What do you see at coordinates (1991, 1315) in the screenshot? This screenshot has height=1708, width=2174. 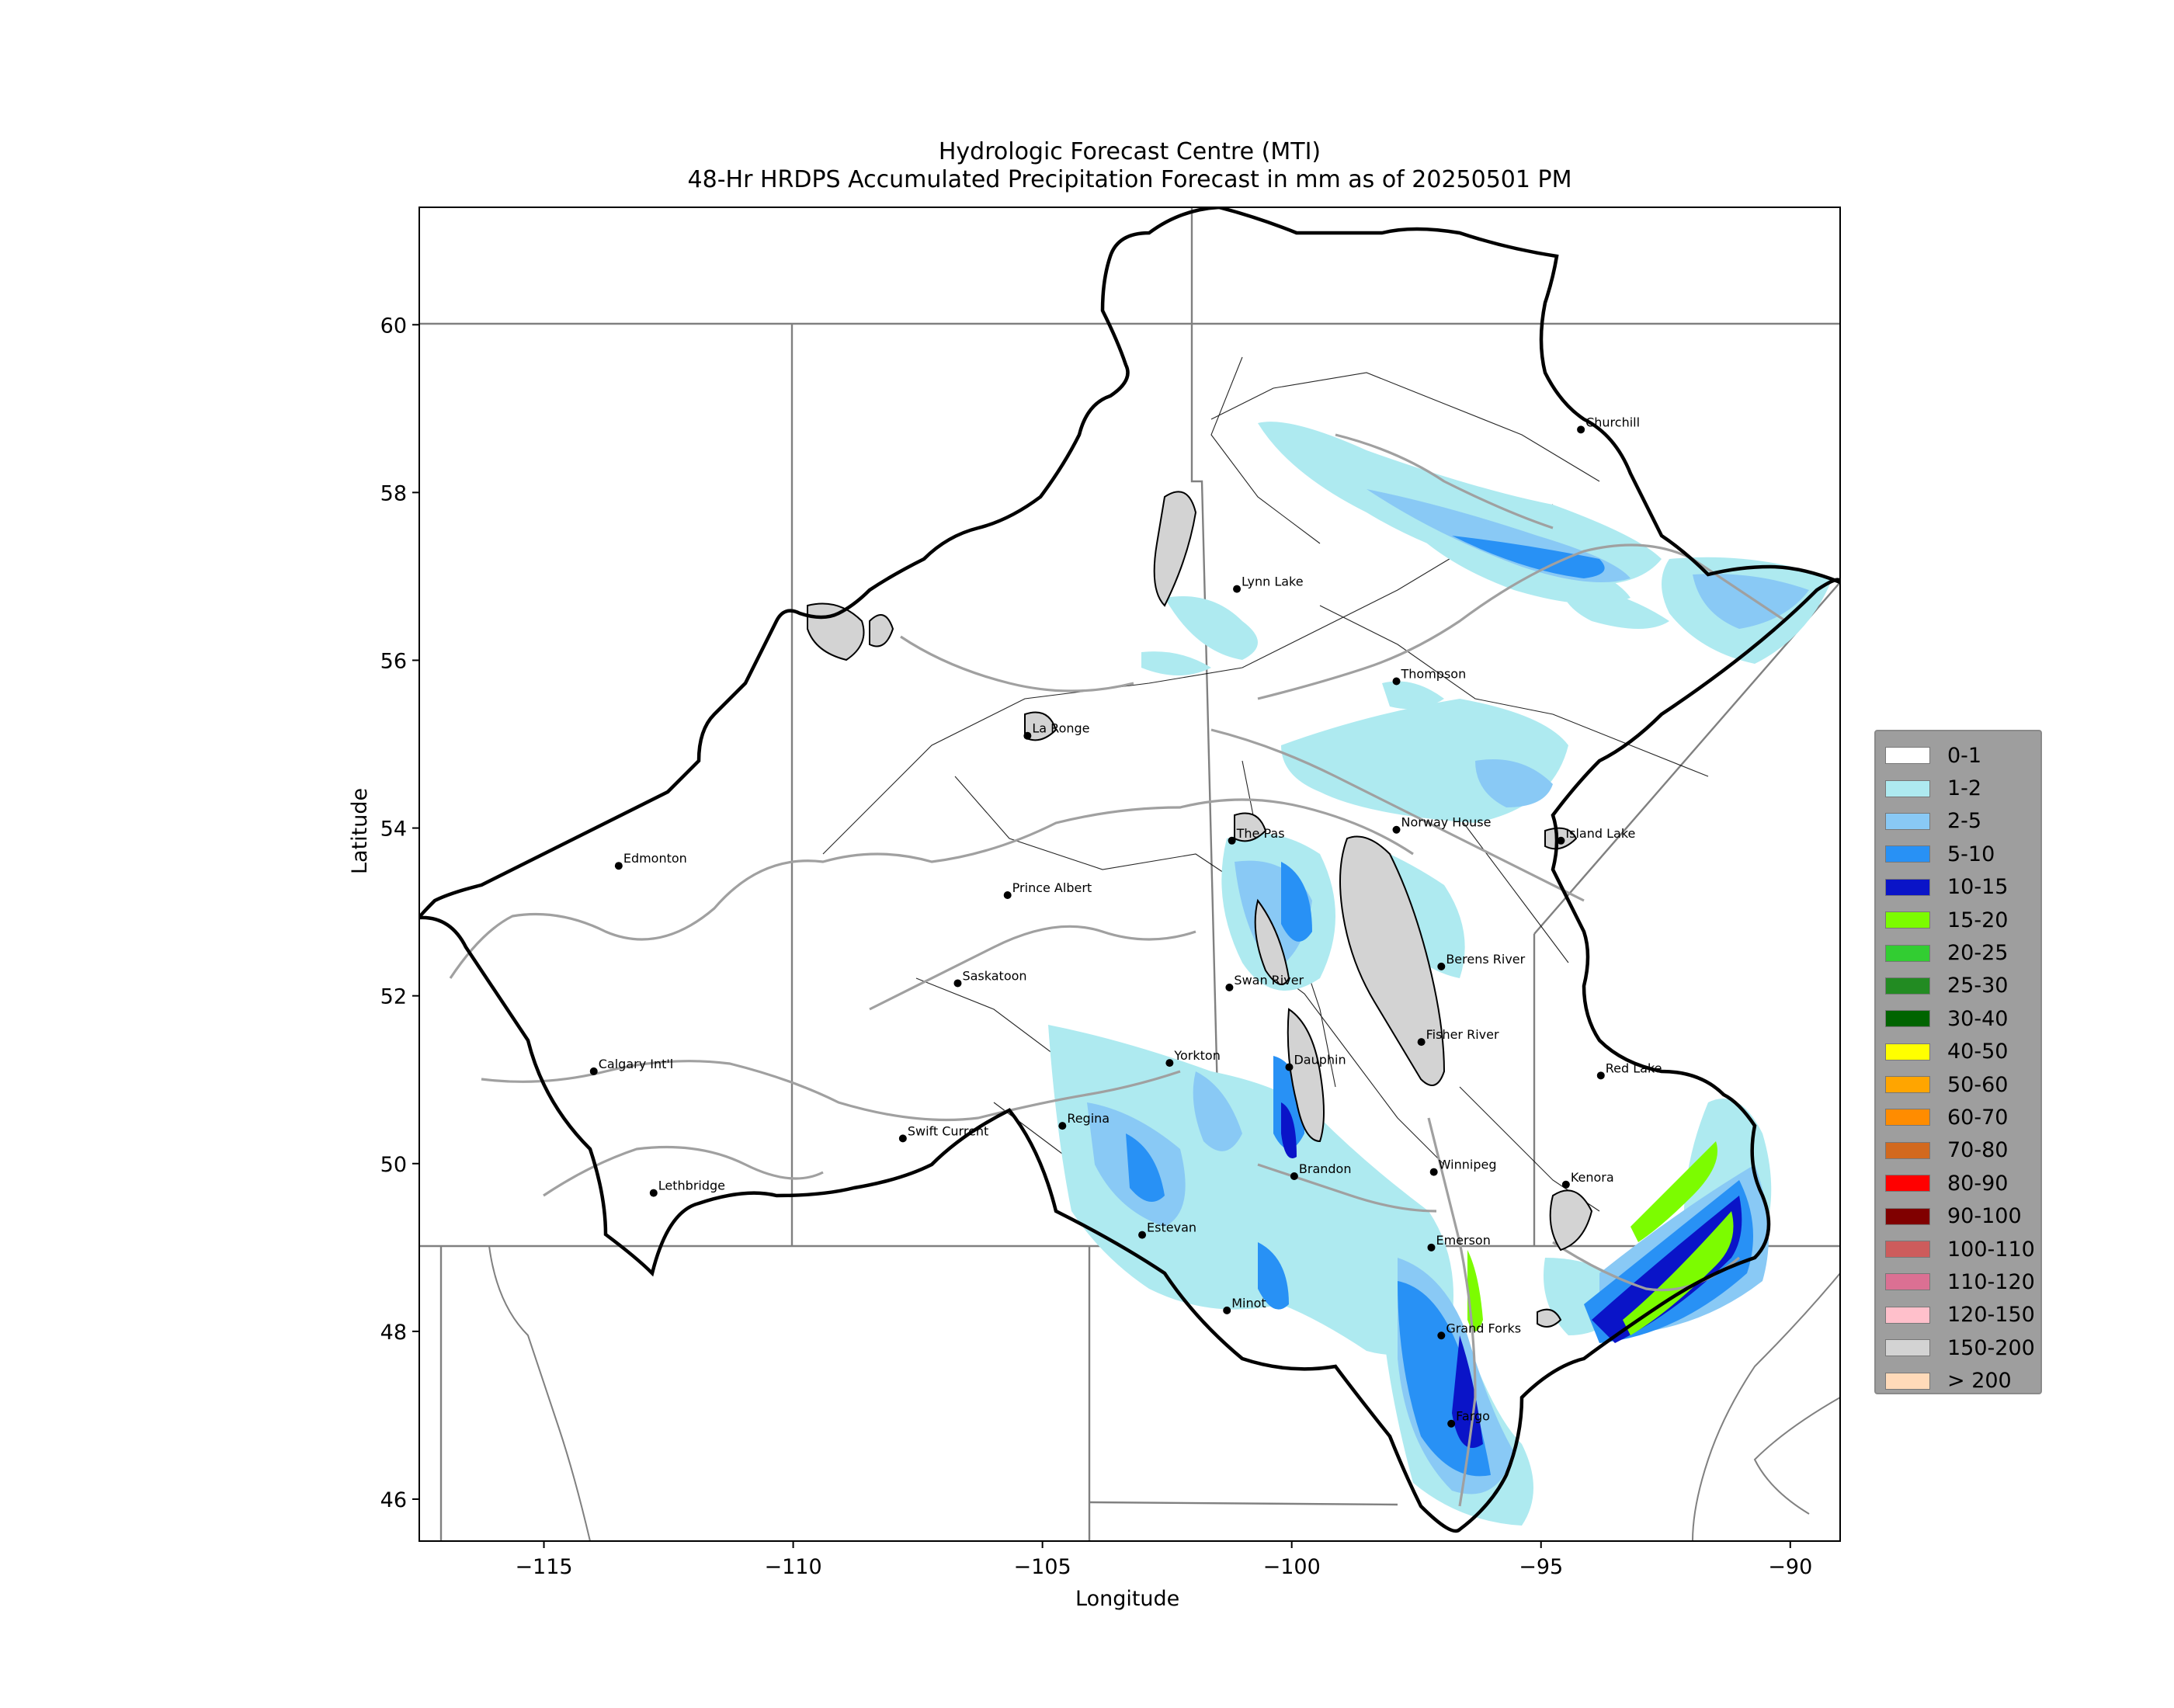 I see `legend-label: 120-150` at bounding box center [1991, 1315].